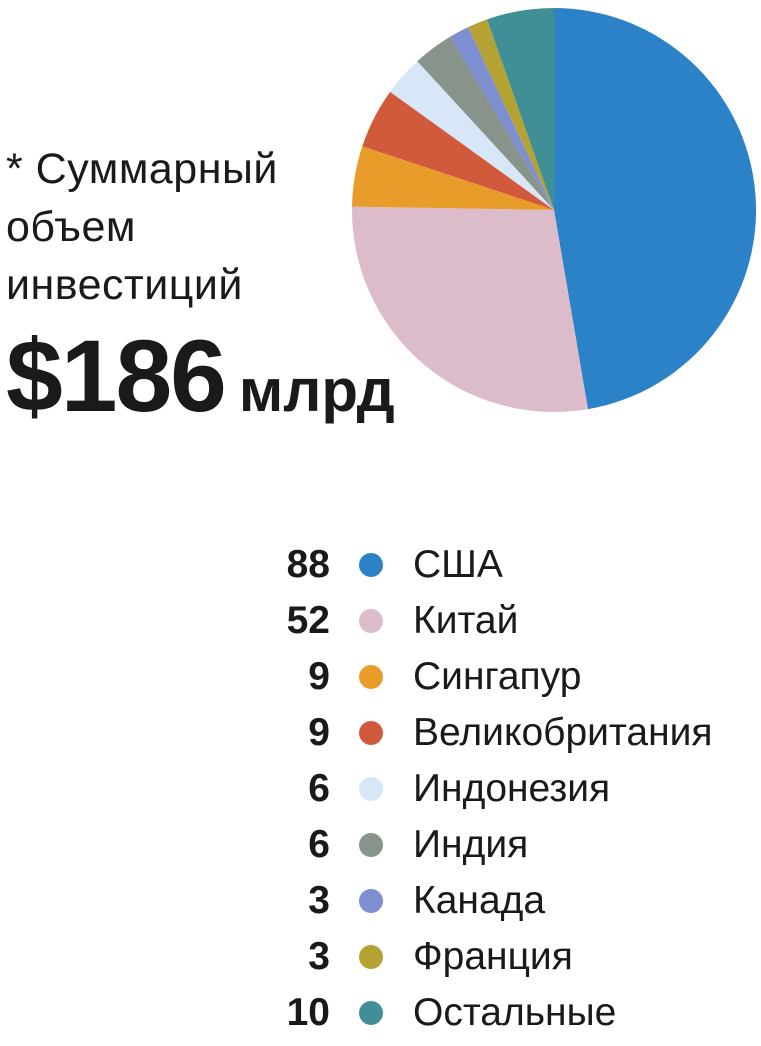 The width and height of the screenshot is (761, 1046). What do you see at coordinates (458, 564) in the screenshot?
I see `legend-label: США` at bounding box center [458, 564].